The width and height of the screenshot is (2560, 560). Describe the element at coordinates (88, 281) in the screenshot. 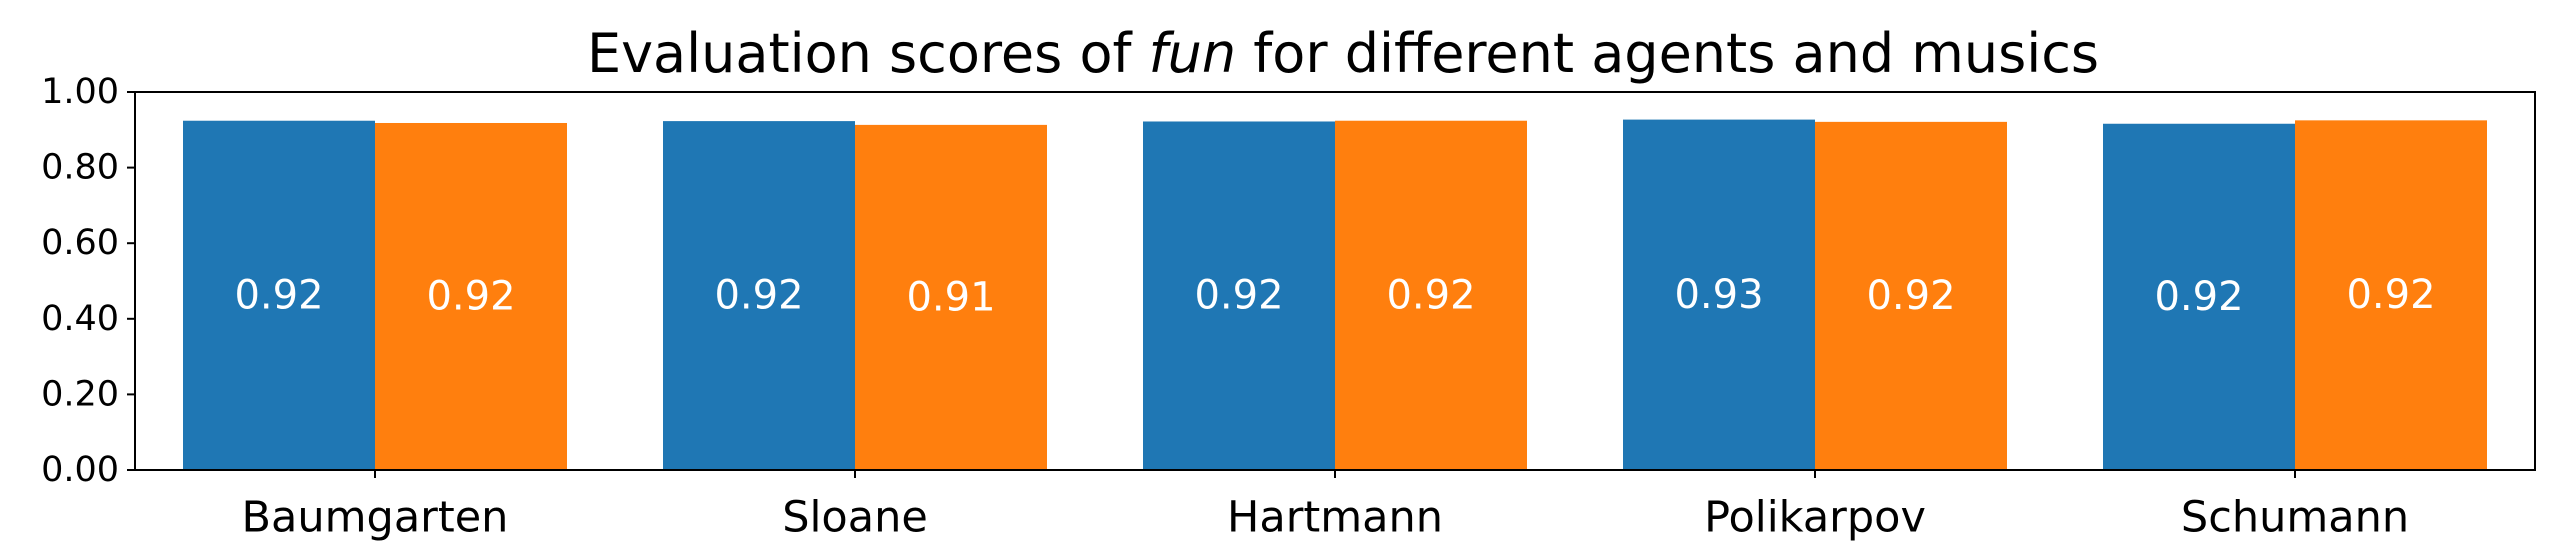

I see `y-axis: 0.00 0.20 0.40 0.60 0.80 1.00` at that location.